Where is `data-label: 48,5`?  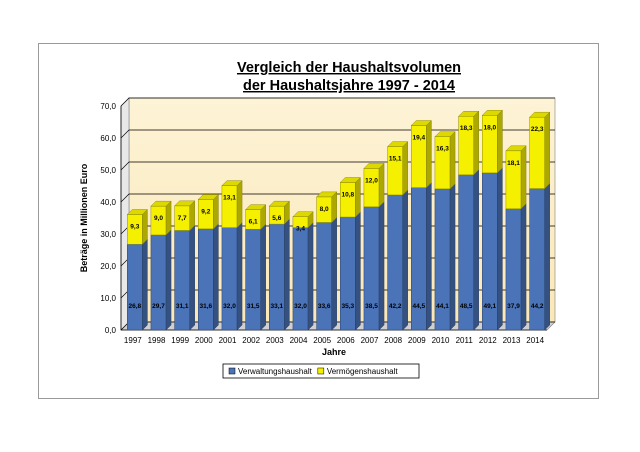
data-label: 48,5 is located at coordinates (466, 306).